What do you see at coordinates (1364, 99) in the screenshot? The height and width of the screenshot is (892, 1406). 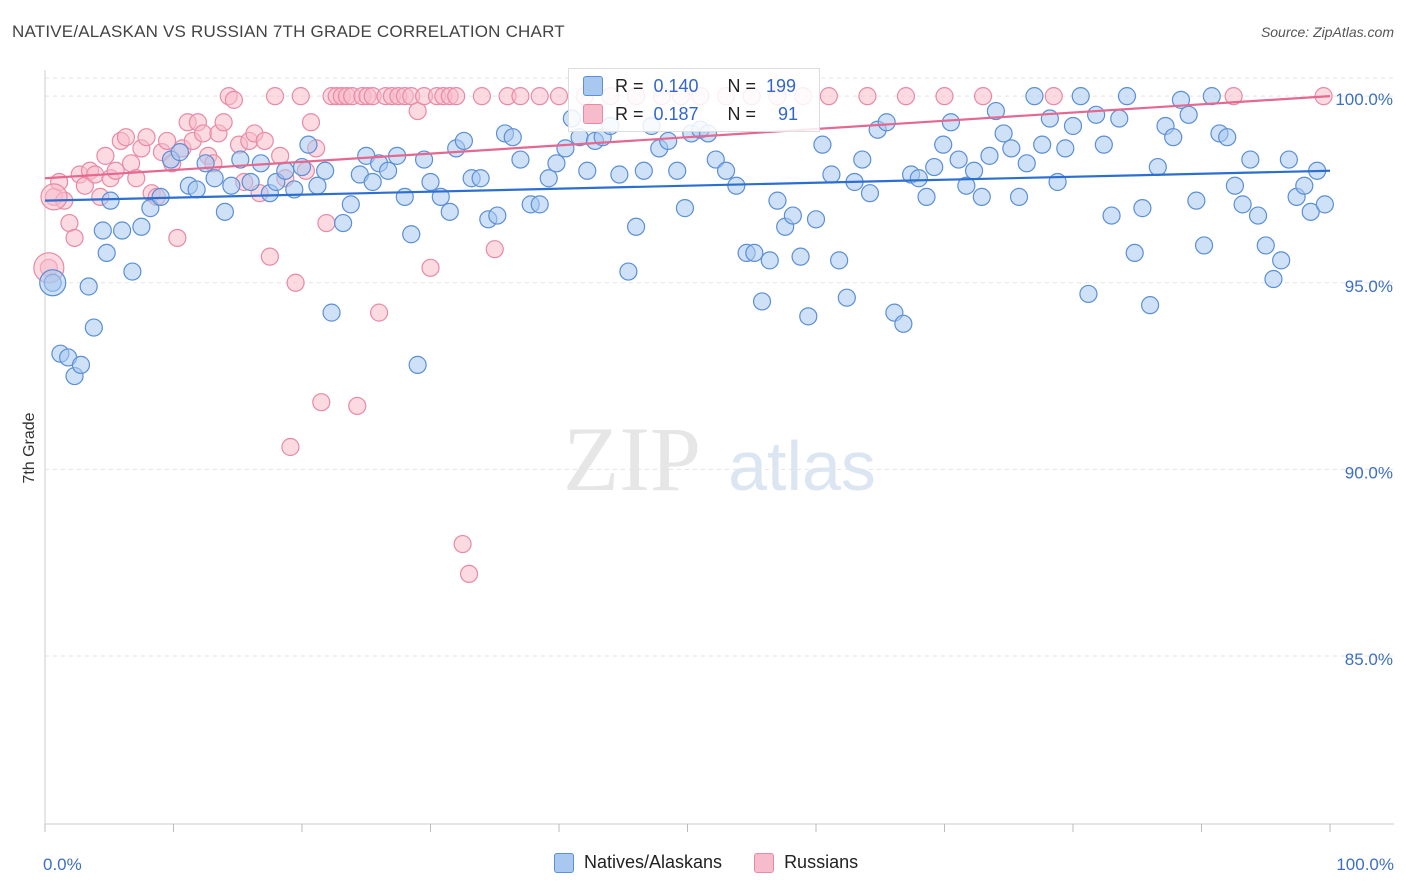 I see `y-tick-label: 100.0%` at bounding box center [1364, 99].